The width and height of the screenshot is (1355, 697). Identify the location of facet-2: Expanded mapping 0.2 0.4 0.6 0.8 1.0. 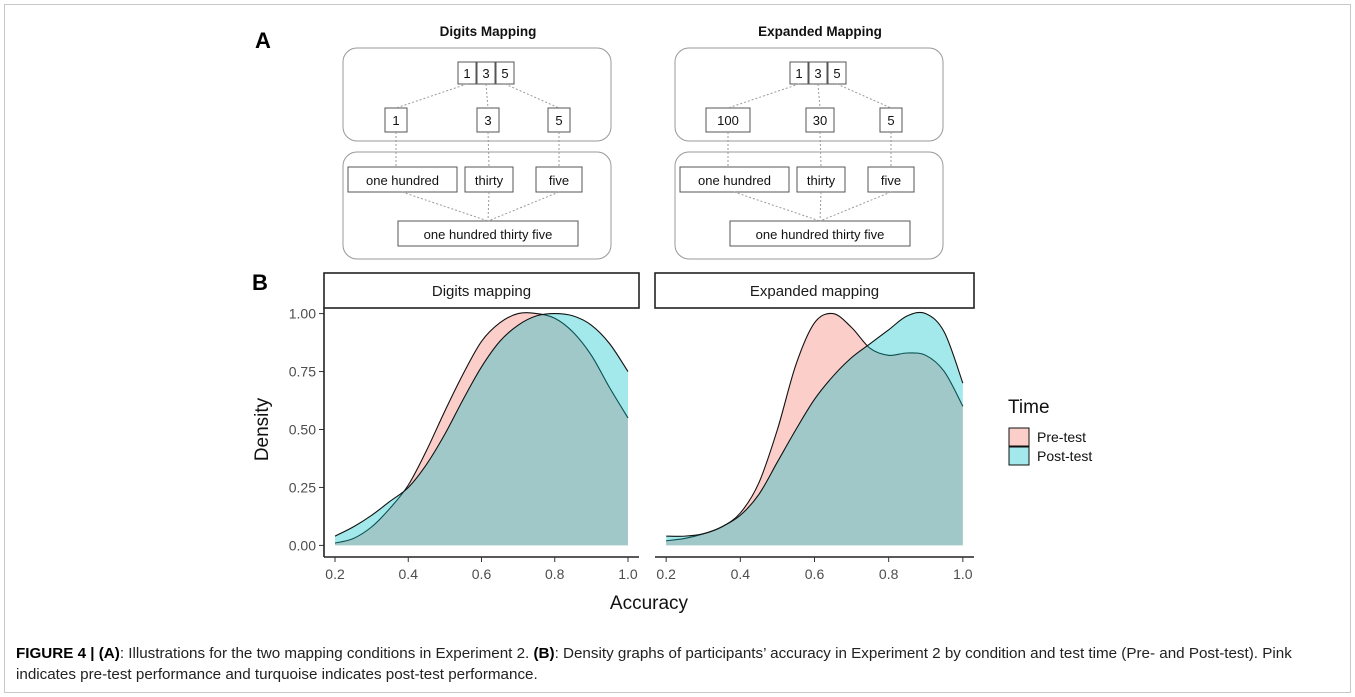
(814, 427).